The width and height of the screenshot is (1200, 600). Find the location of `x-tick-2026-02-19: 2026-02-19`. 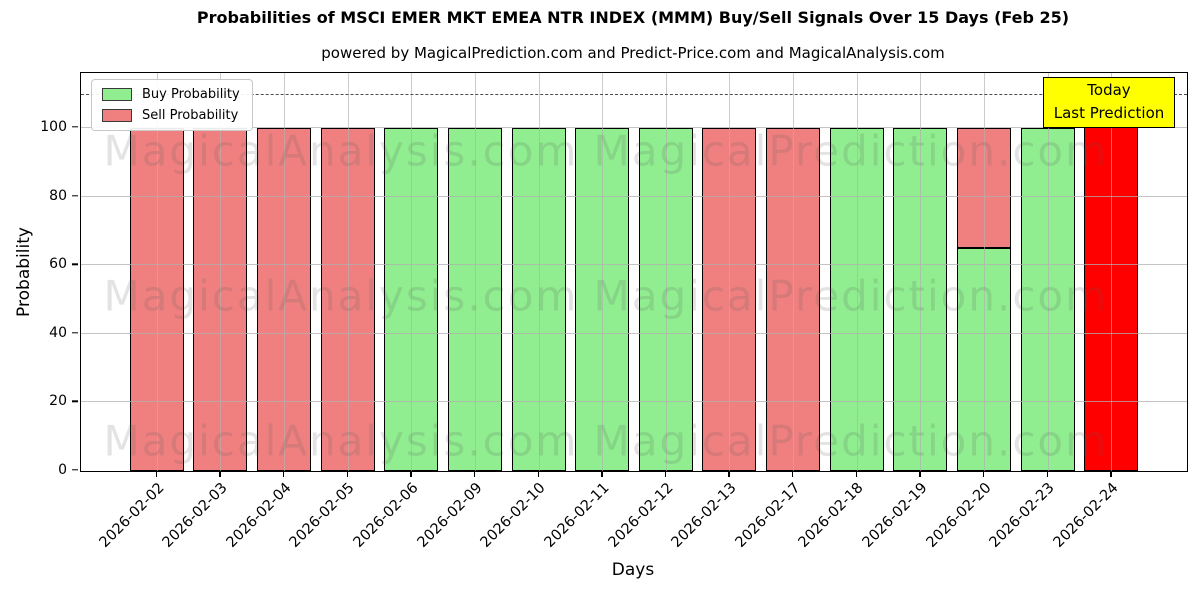

x-tick-2026-02-19: 2026-02-19 is located at coordinates (906, 520).